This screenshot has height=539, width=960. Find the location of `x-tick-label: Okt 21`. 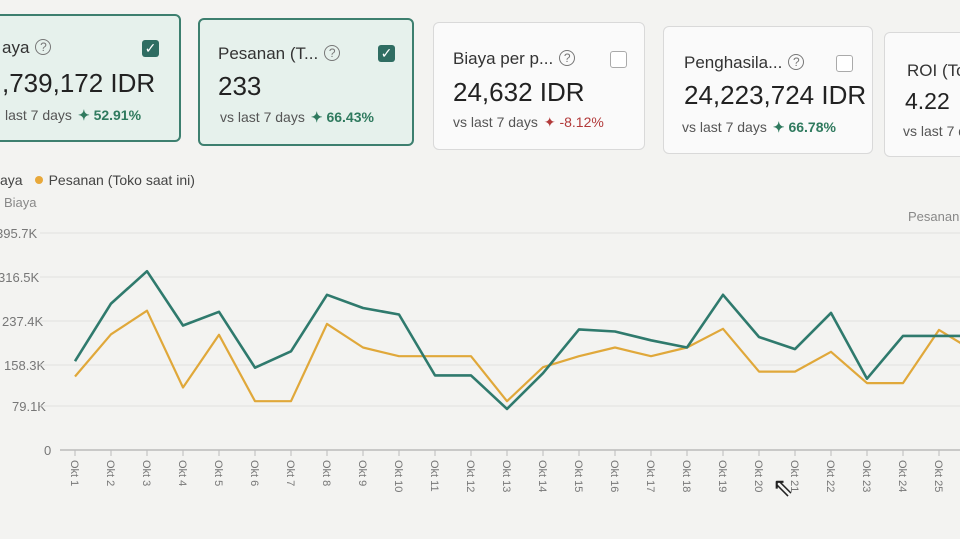

x-tick-label: Okt 21 is located at coordinates (794, 476).